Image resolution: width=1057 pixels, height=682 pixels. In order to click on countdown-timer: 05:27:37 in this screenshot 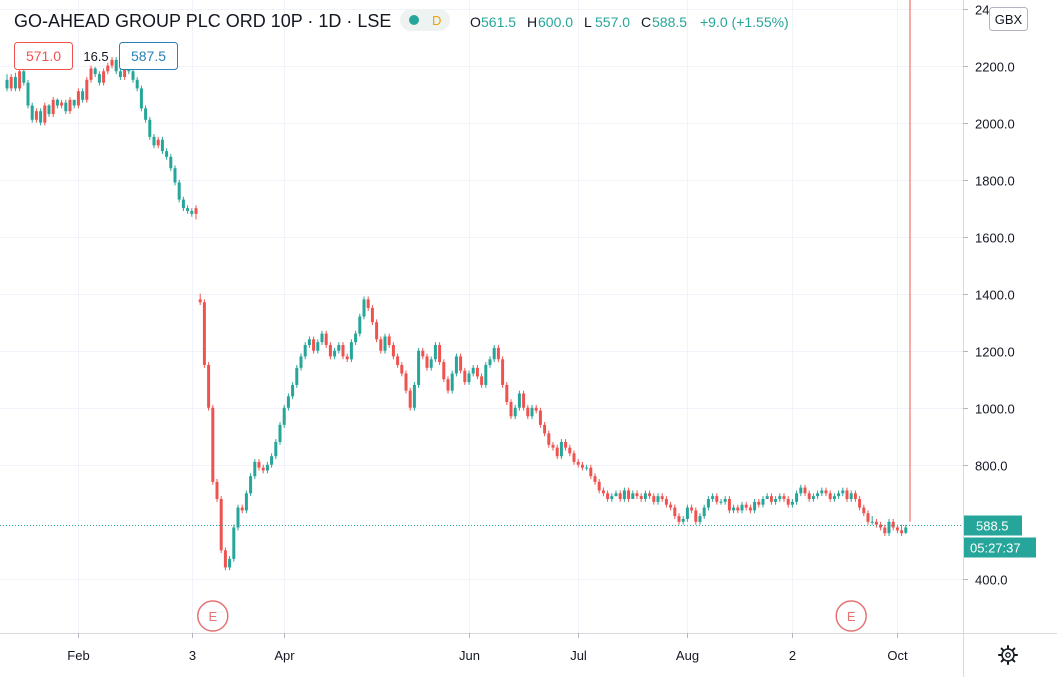, I will do `click(995, 548)`.